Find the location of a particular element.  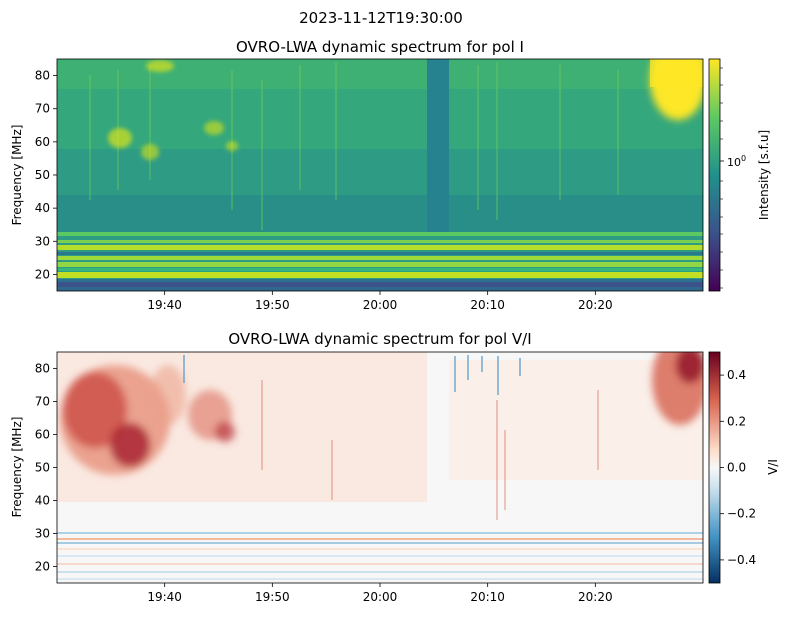

colorbar-tick-label: 0.0 is located at coordinates (736, 468).